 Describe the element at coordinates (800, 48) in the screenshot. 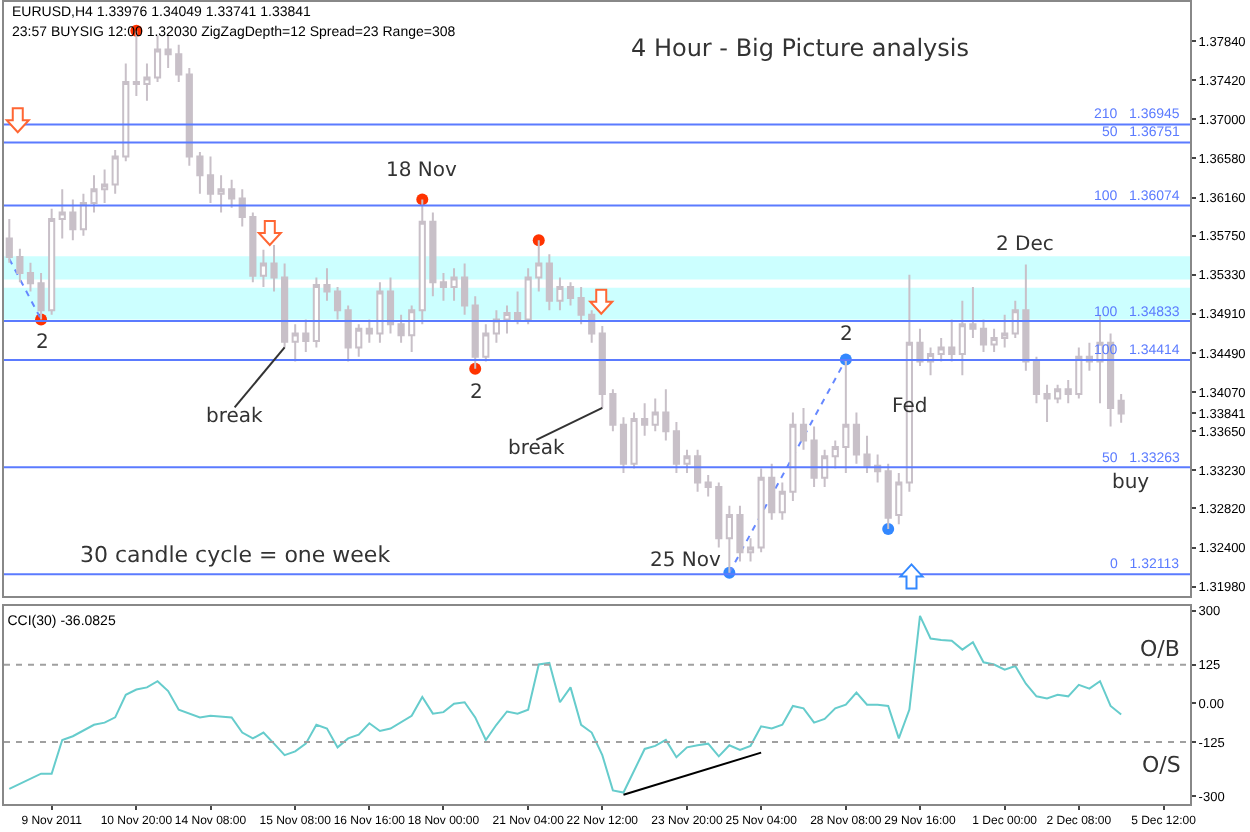

I see `text: 4 Hour - Big Picture analysis` at that location.